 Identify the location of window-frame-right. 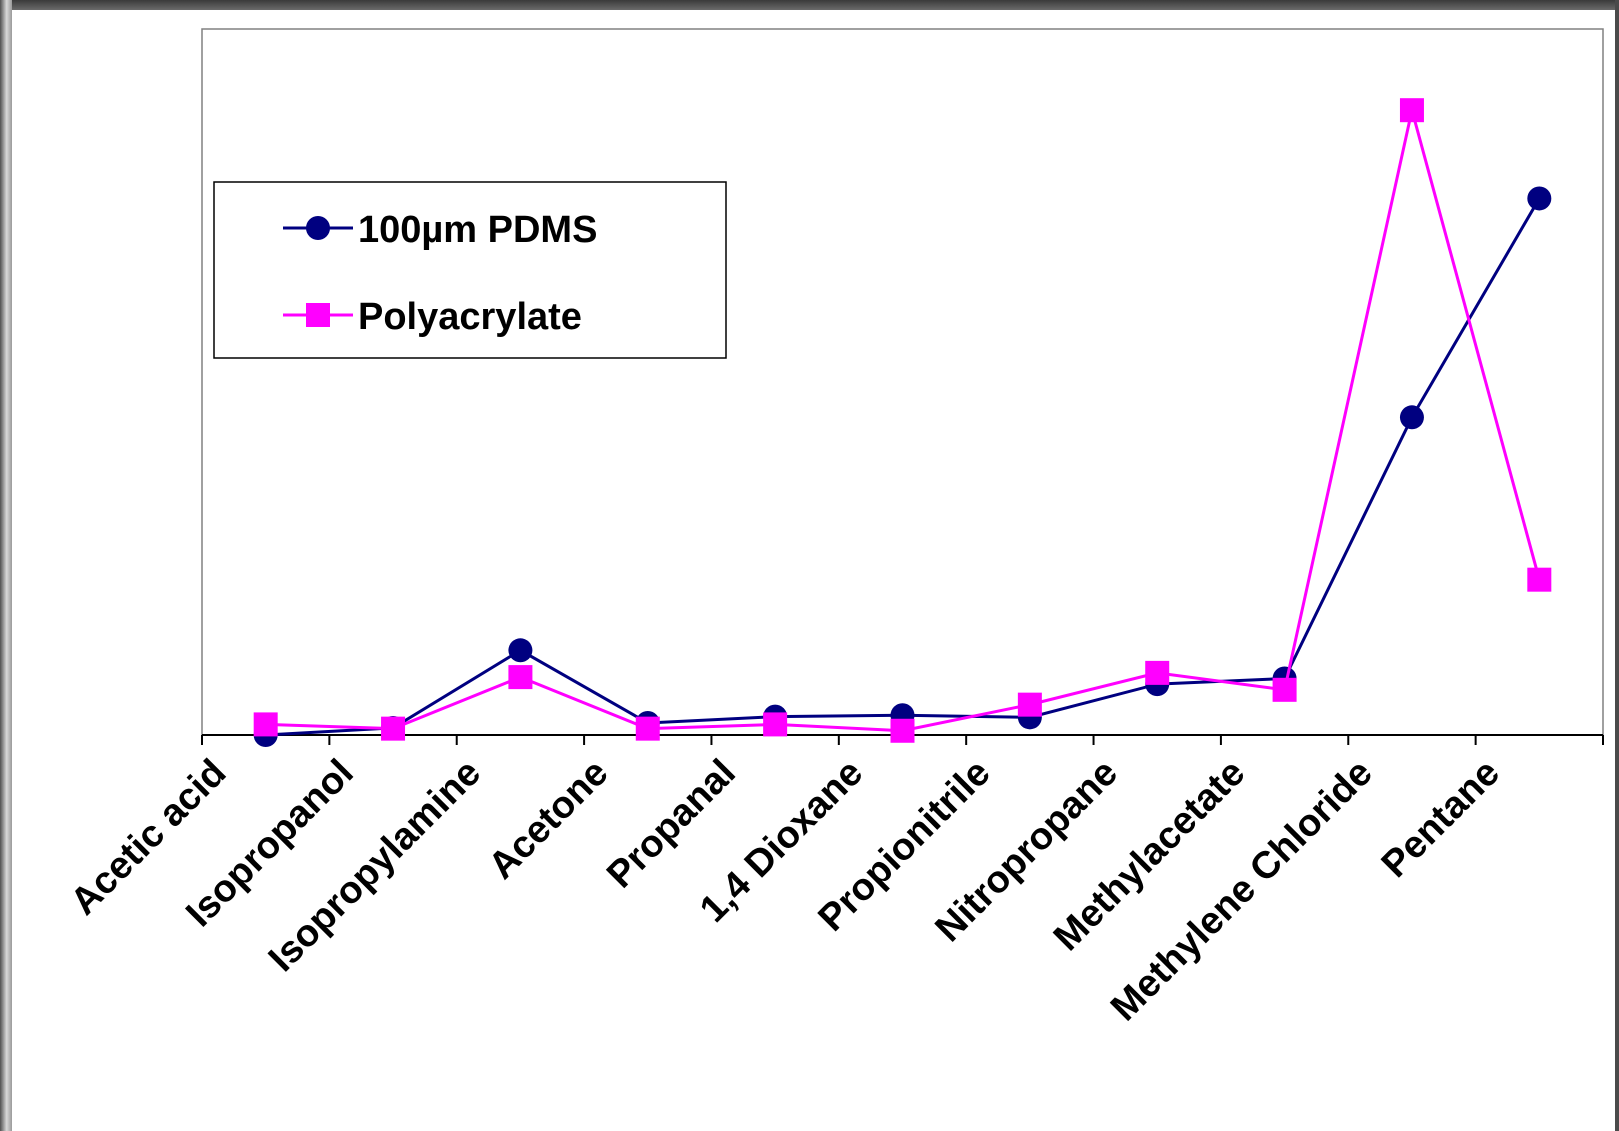
(1617, 565).